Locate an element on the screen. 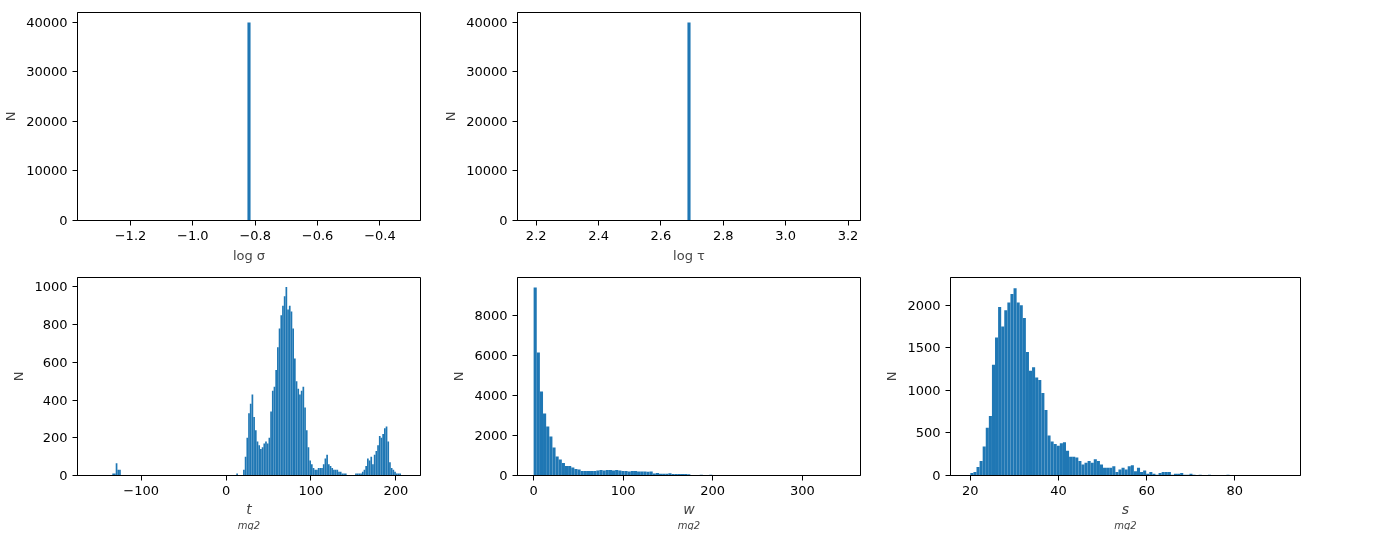 This screenshot has width=1400, height=560. x-tick-label: −1.2 is located at coordinates (130, 235).